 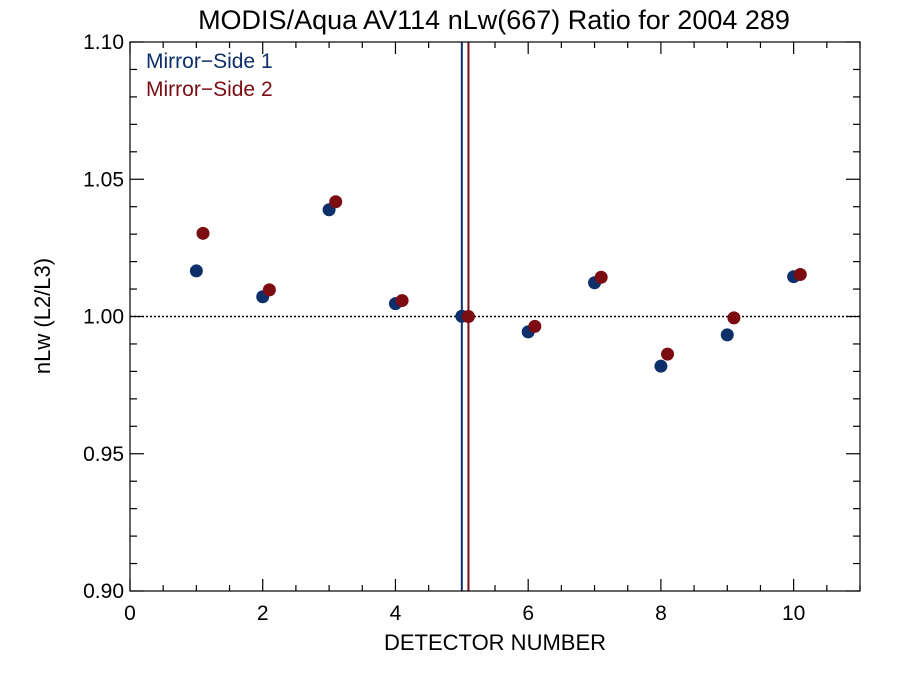 What do you see at coordinates (495, 642) in the screenshot?
I see `x-axis-label: DETECTOR NUMBER` at bounding box center [495, 642].